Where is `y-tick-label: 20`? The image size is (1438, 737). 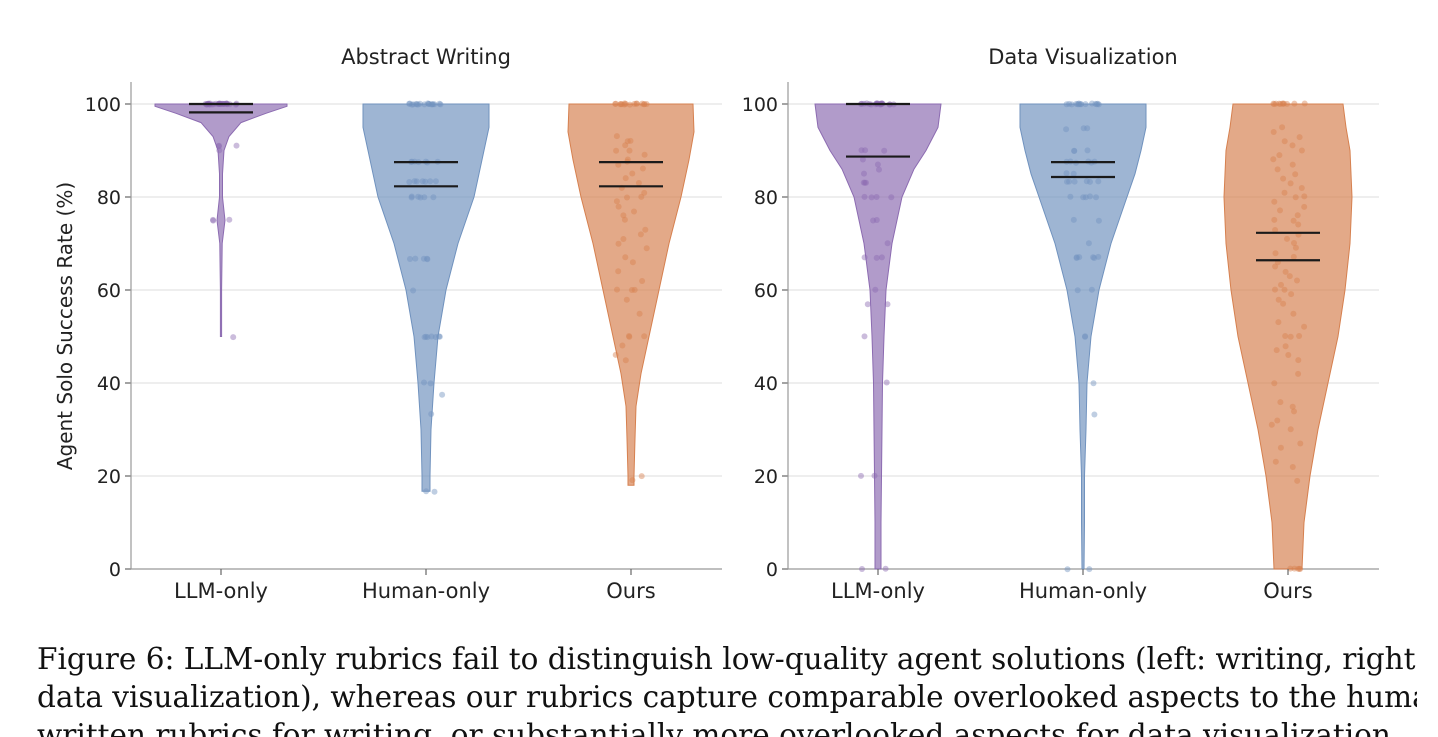
y-tick-label: 20 is located at coordinates (109, 477).